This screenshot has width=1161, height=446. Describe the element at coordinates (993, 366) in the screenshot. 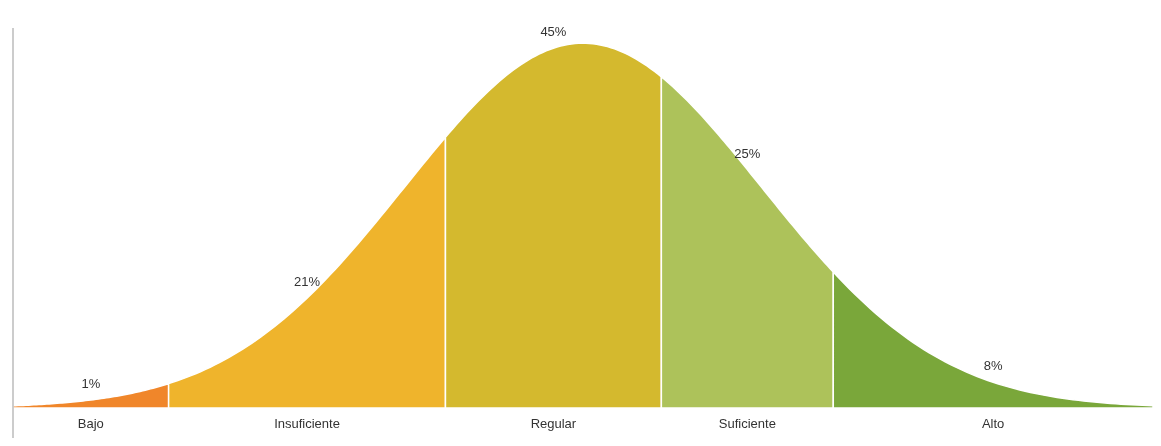

I see `data-label: 8%` at that location.